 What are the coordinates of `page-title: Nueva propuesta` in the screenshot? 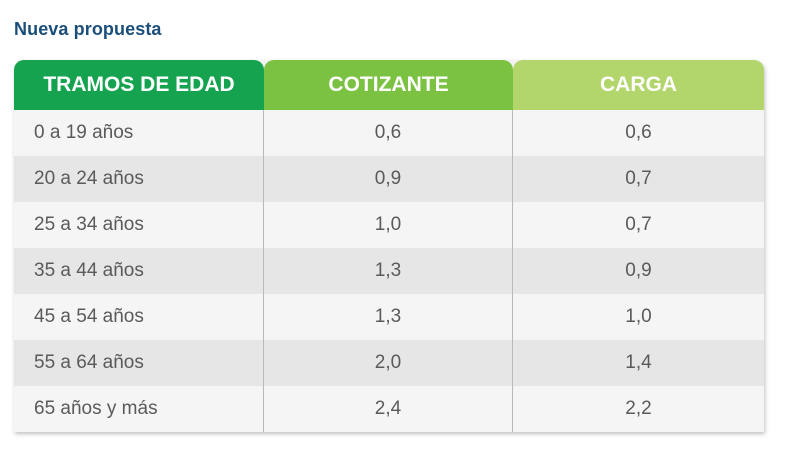 It's located at (88, 29).